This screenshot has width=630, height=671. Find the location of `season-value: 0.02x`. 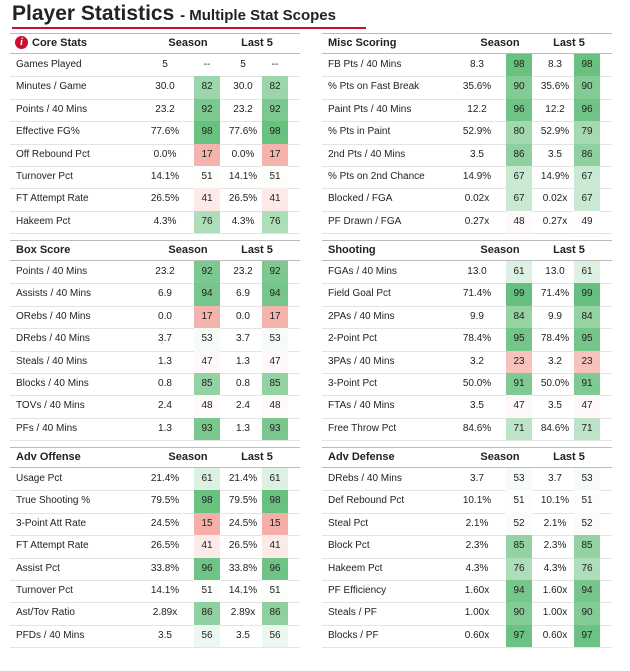

season-value: 0.02x is located at coordinates (477, 199).